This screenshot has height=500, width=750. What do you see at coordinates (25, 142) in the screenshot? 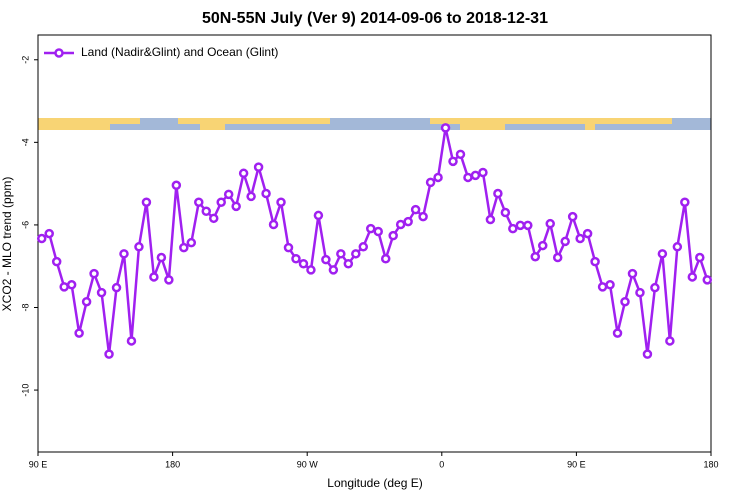
I see `y-tick-label: -4` at bounding box center [25, 142].